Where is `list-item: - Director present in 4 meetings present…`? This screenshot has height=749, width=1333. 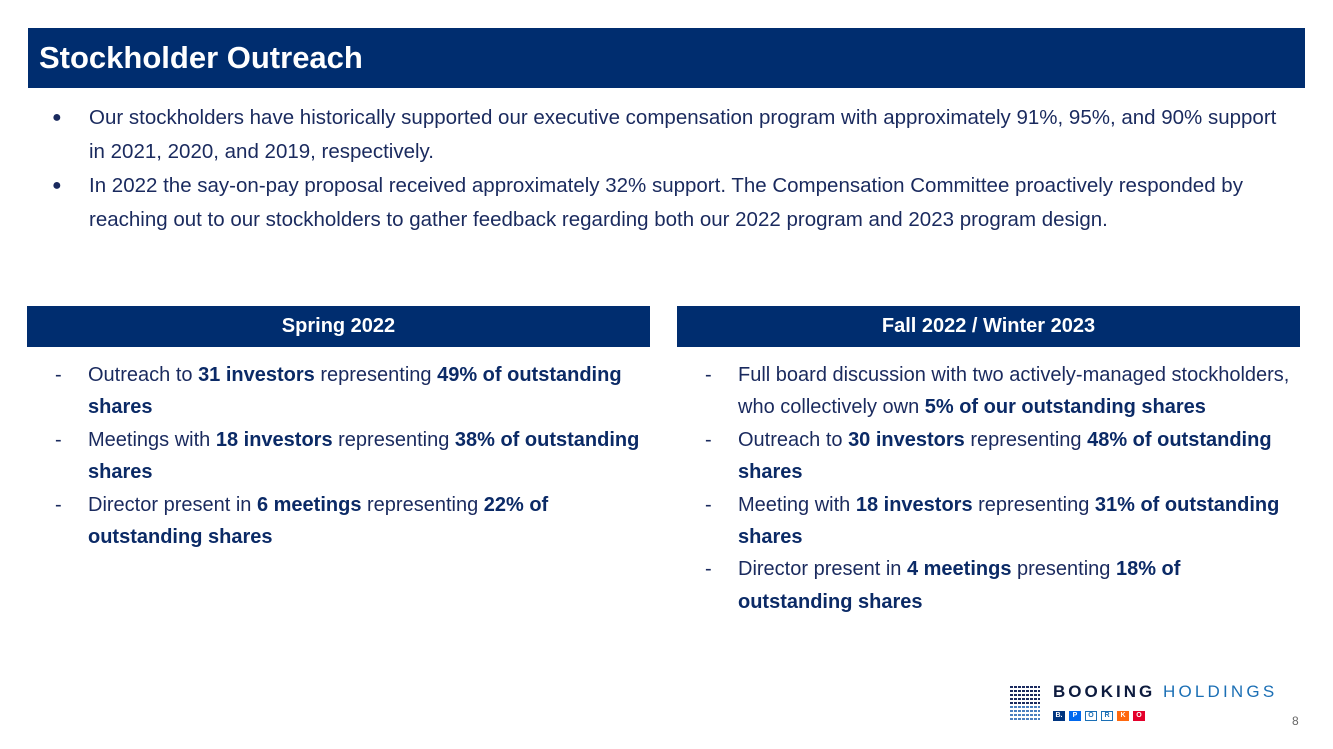 list-item: - Director present in 4 meetings present… is located at coordinates (988, 585).